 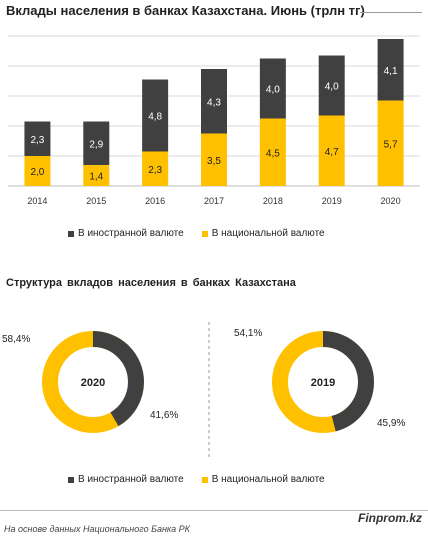 What do you see at coordinates (37, 201) in the screenshot?
I see `x-tick-label-2014: 2014` at bounding box center [37, 201].